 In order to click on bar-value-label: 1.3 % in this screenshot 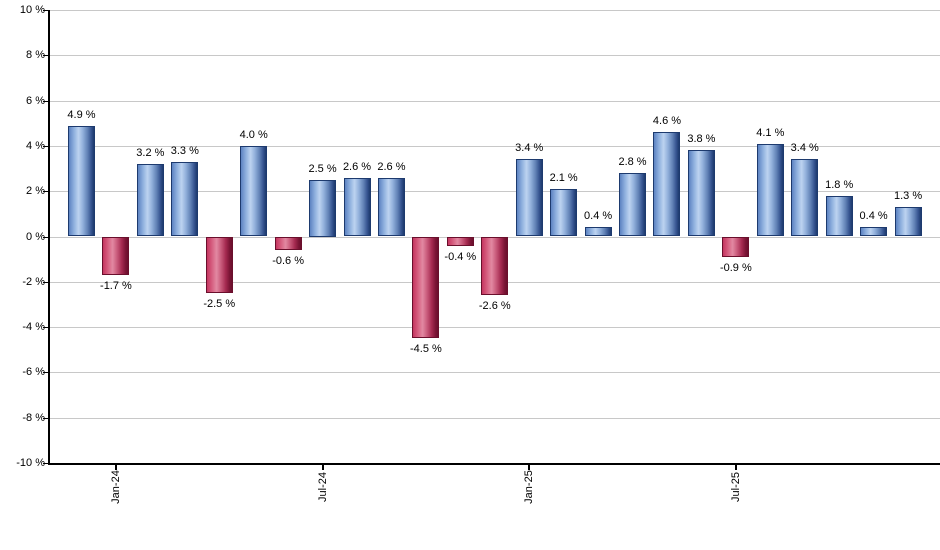, I will do `click(908, 196)`.